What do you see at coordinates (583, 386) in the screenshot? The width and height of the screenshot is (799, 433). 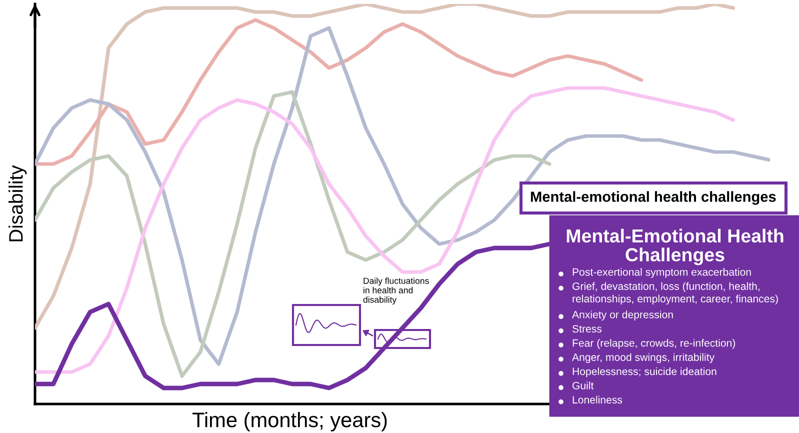 I see `annotation: Guilt` at bounding box center [583, 386].